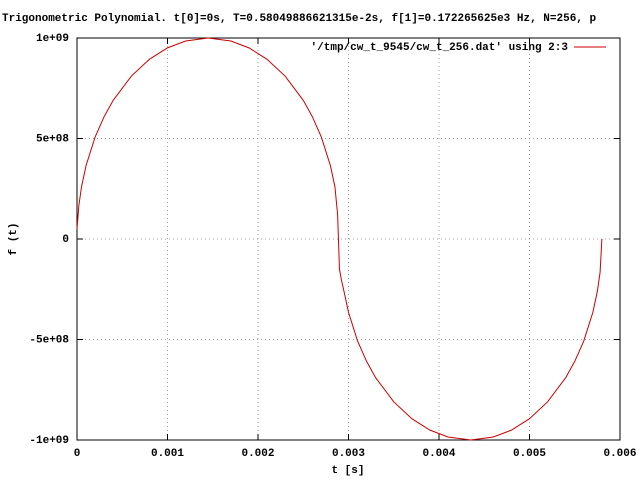  I want to click on x-tick-label: 0.003, so click(348, 454).